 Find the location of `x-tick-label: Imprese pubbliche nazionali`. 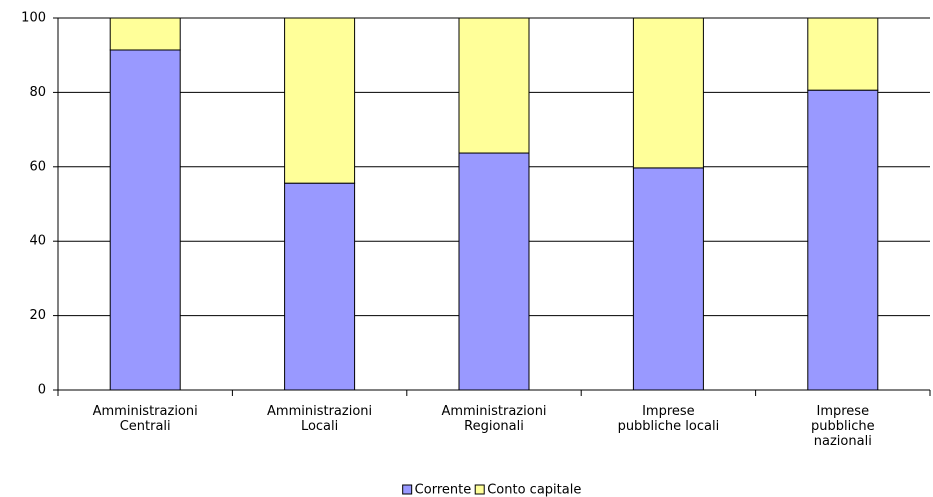

x-tick-label: Imprese pubbliche nazionali is located at coordinates (842, 426).